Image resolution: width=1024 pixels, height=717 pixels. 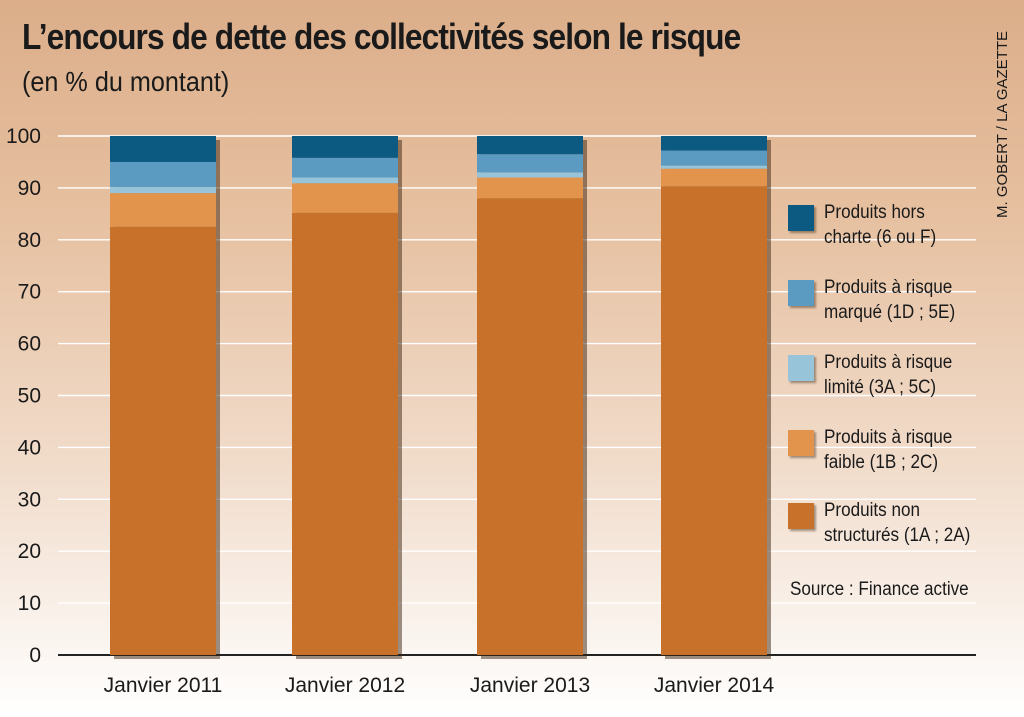 I want to click on x-tick-label: Janvier 2011, so click(x=163, y=685).